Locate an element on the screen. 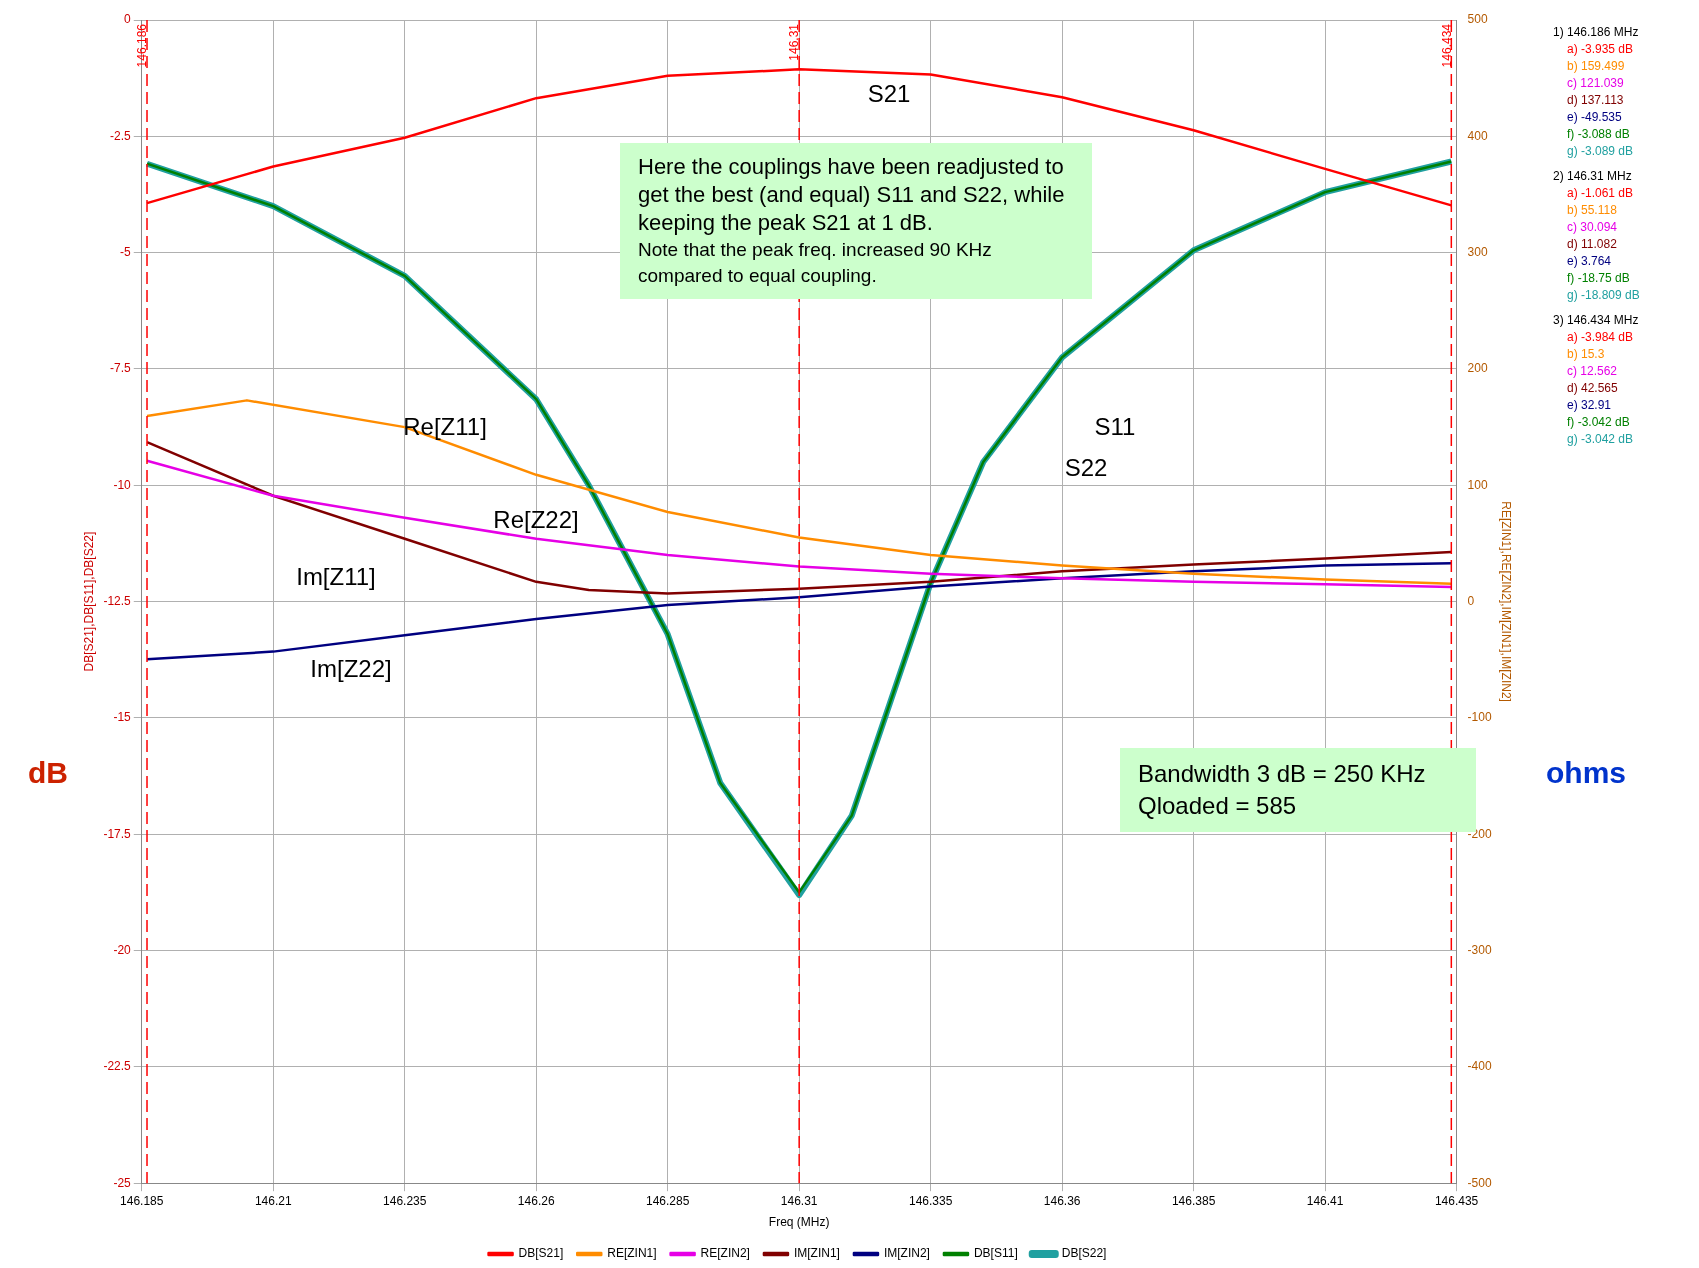 The image size is (1699, 1268). x-tick-label: 146.21 is located at coordinates (273, 1200).